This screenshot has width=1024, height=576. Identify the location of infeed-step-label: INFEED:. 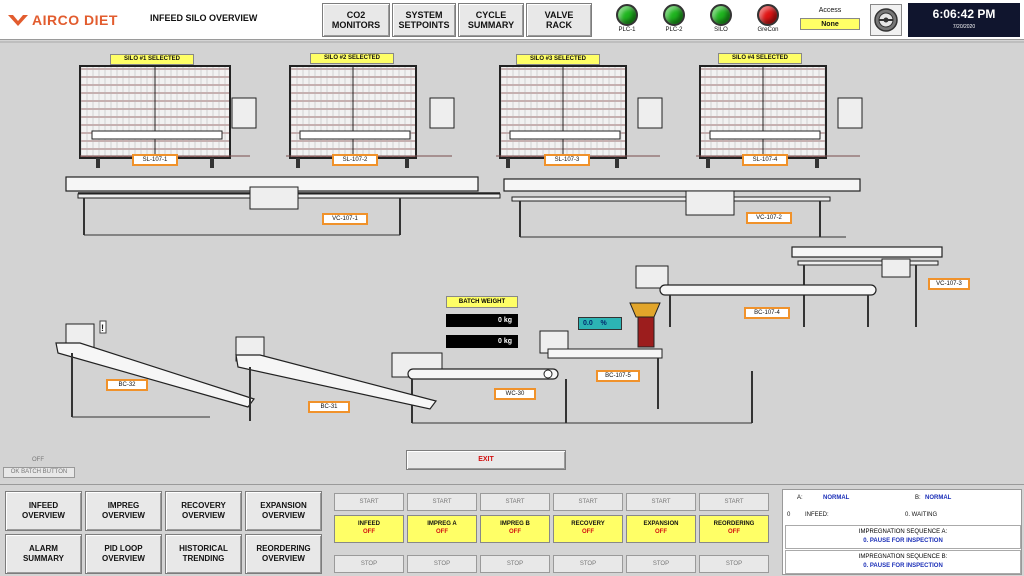
(817, 515).